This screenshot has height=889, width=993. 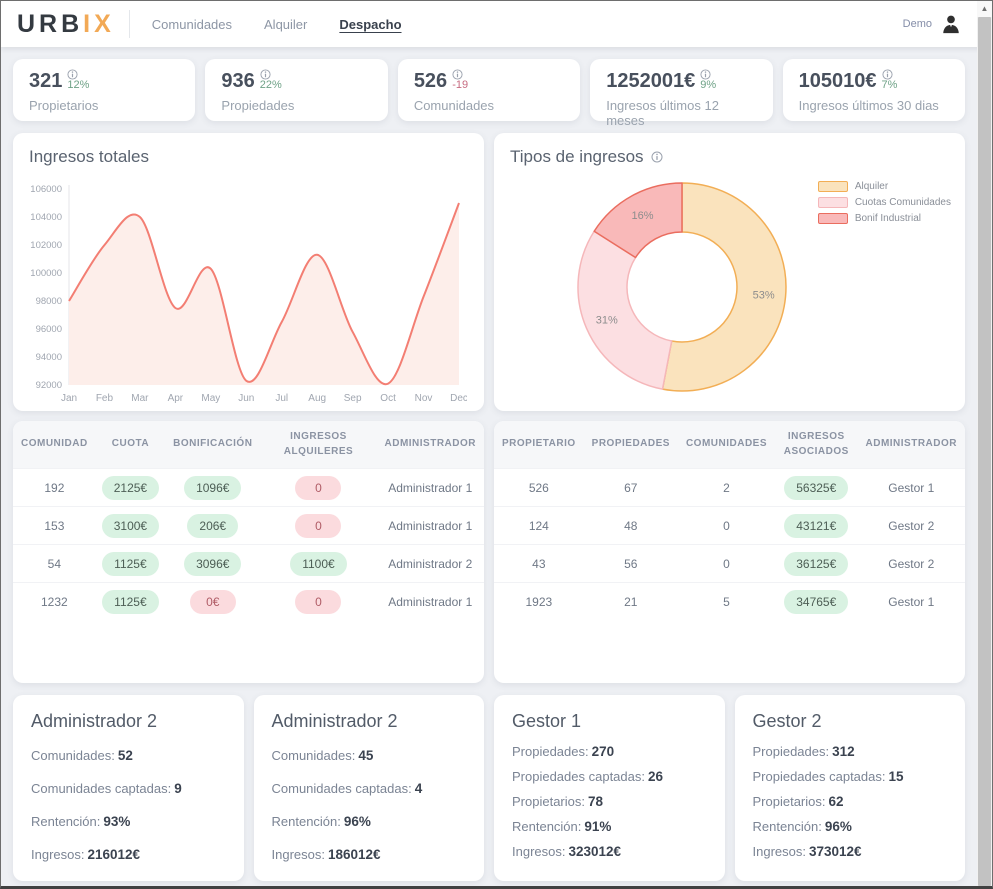 What do you see at coordinates (984, 451) in the screenshot?
I see `scrollbar-thumb` at bounding box center [984, 451].